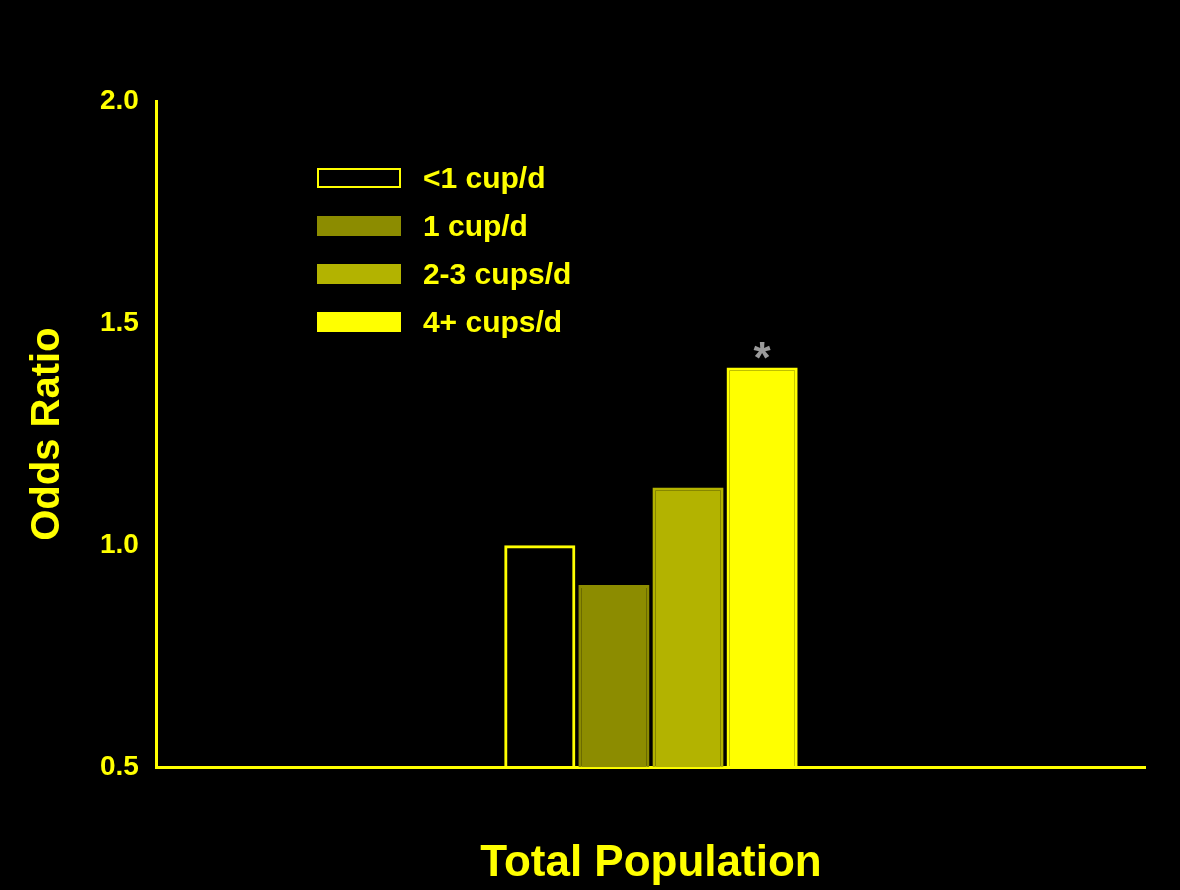 This screenshot has width=1180, height=890. What do you see at coordinates (119, 543) in the screenshot?
I see `y-tick-label: 1.0` at bounding box center [119, 543].